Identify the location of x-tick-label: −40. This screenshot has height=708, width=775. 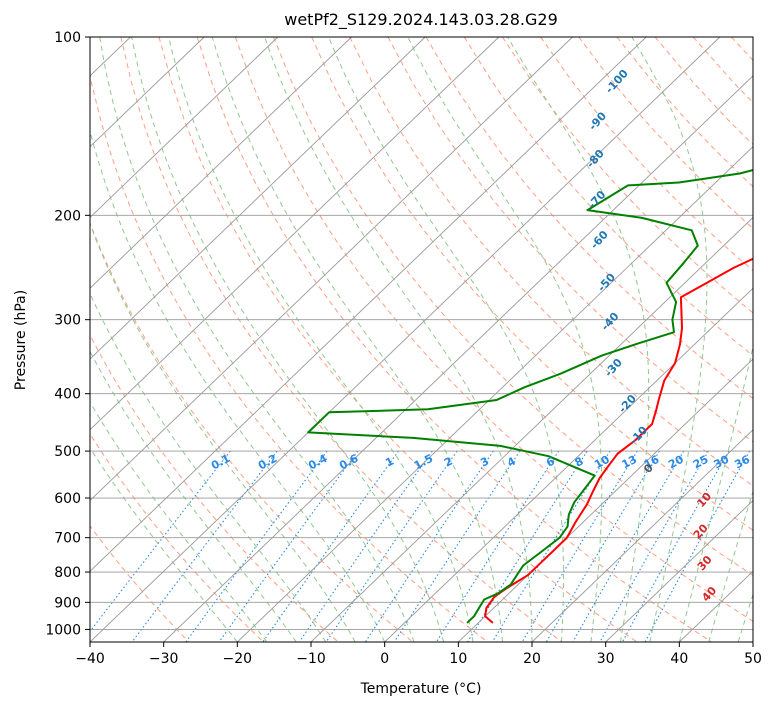
(90, 659).